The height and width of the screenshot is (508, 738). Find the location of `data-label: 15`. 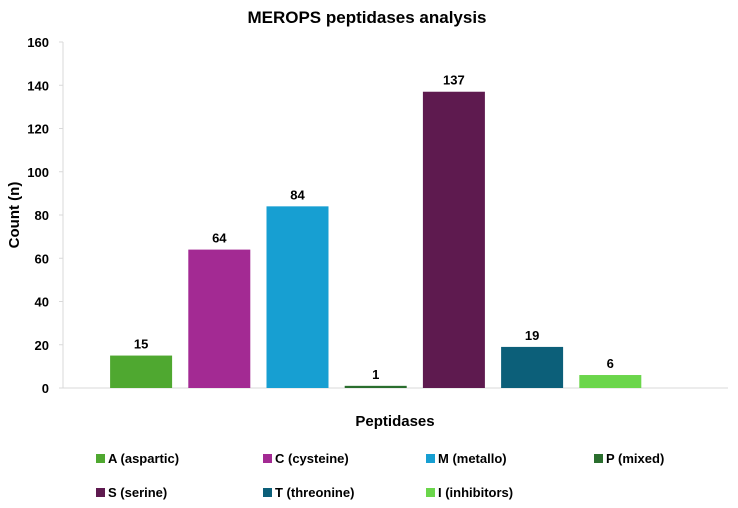

data-label: 15 is located at coordinates (141, 344).